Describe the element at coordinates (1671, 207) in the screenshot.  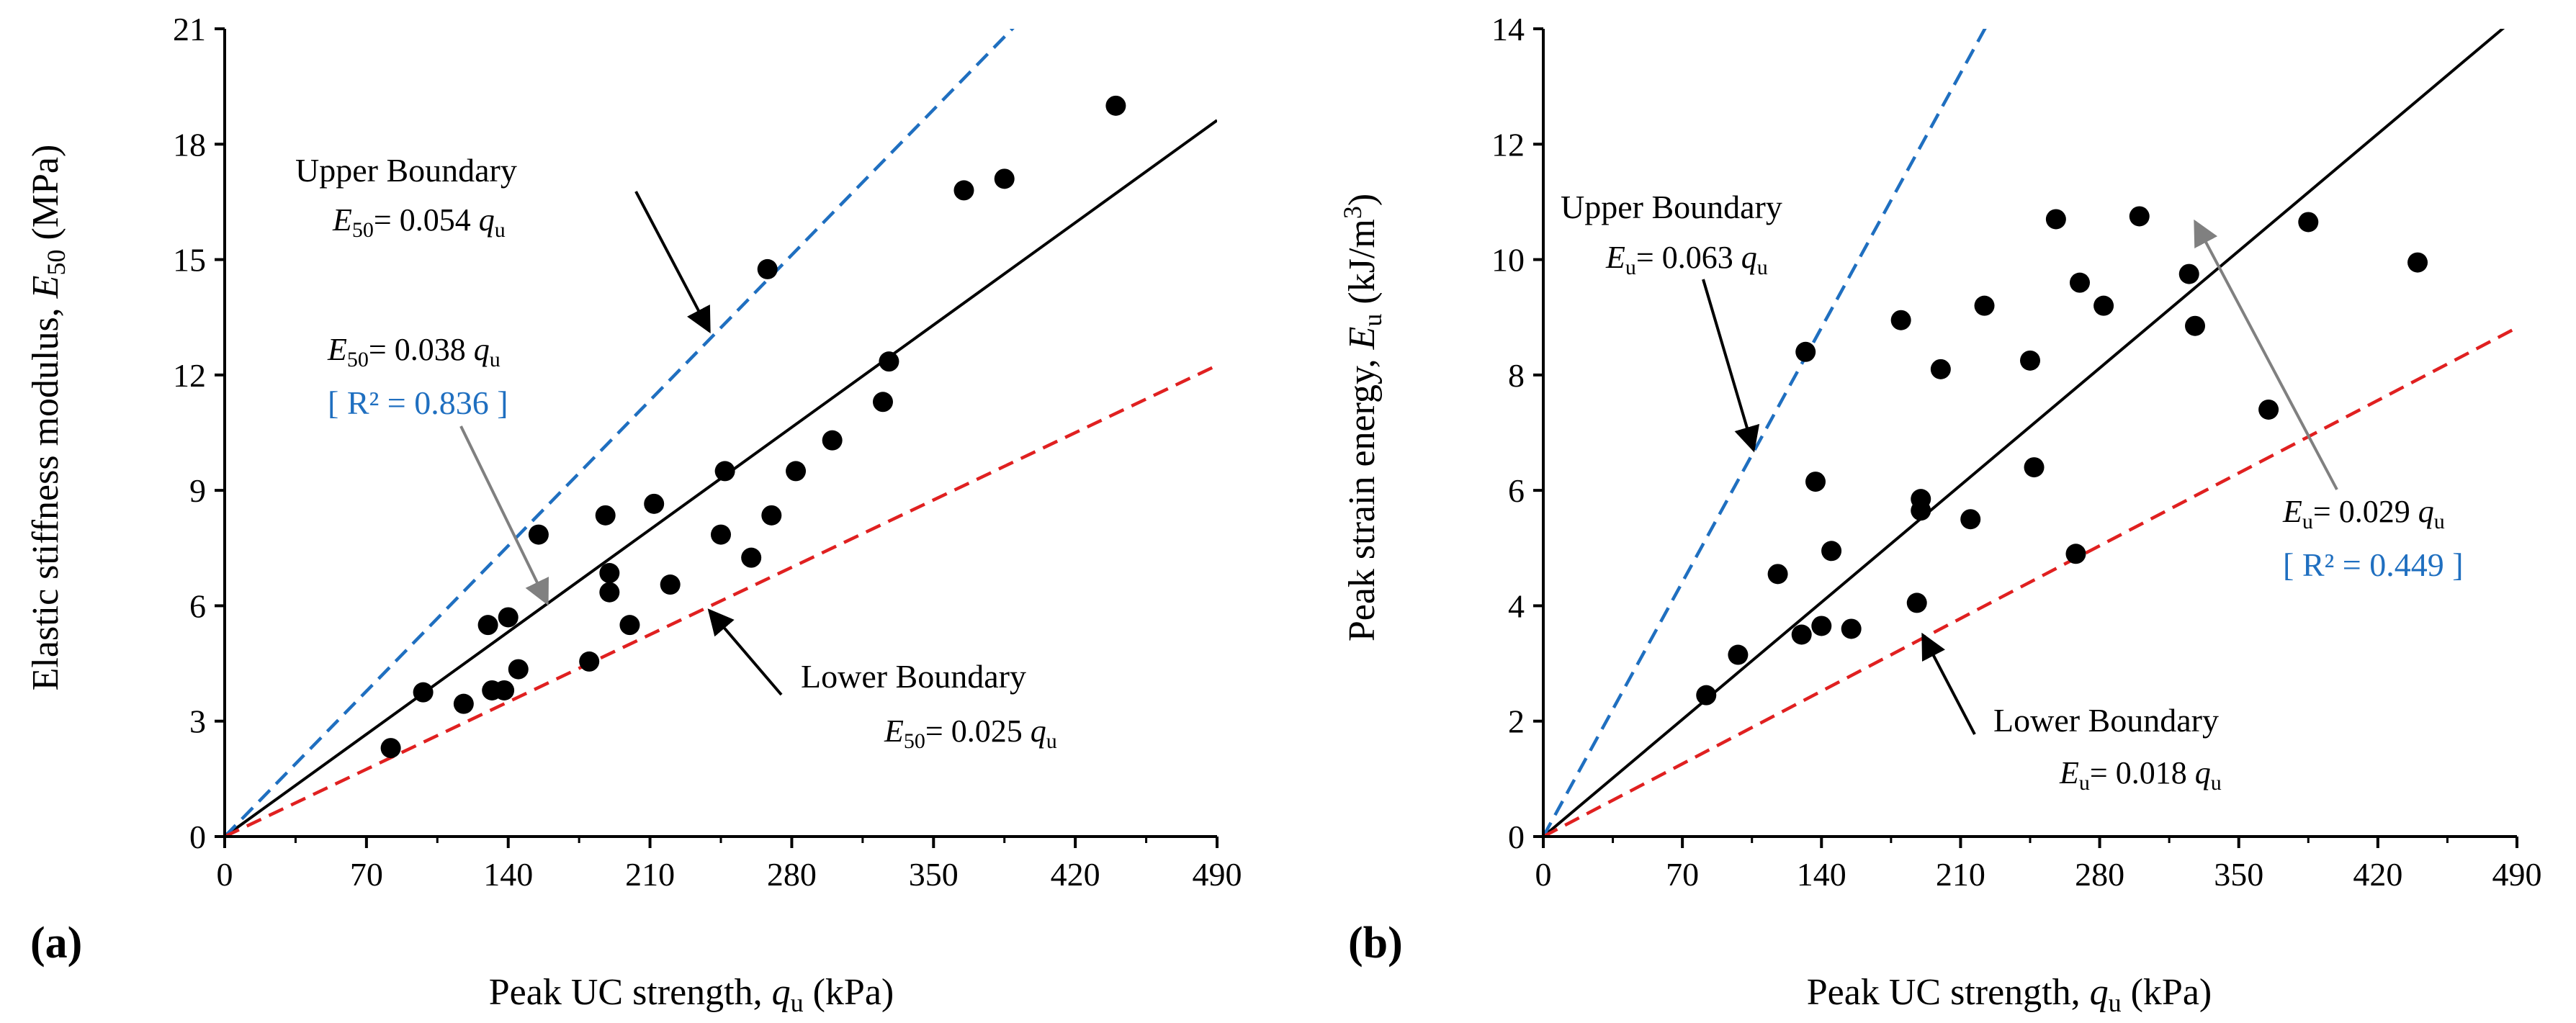
I see `panel-b-upper-title: Upper Boundary` at that location.